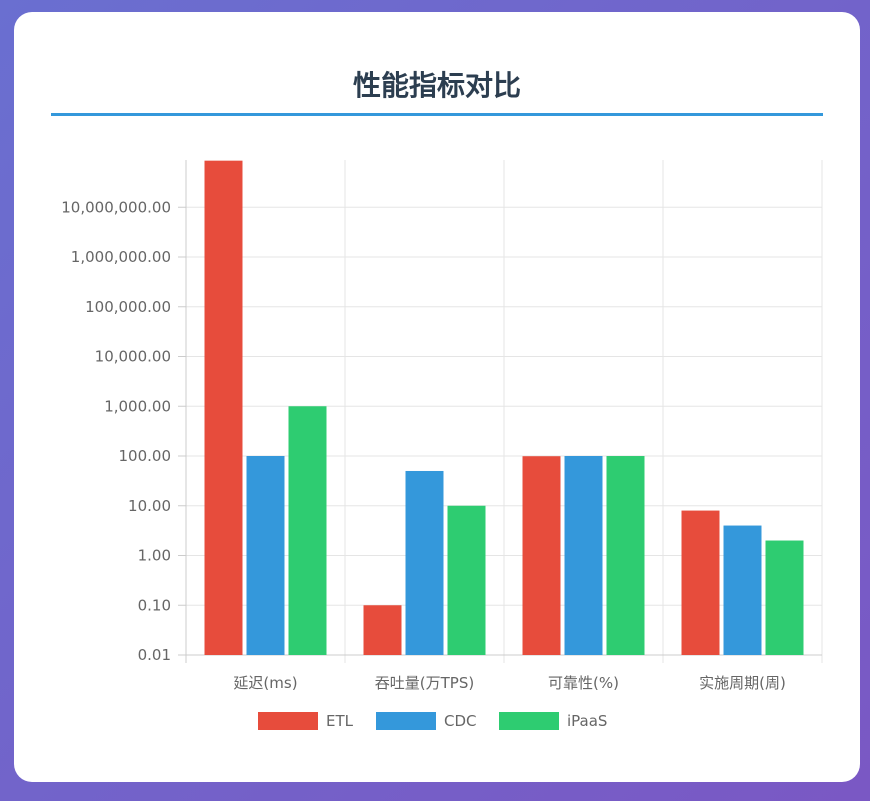 Image resolution: width=870 pixels, height=801 pixels. I want to click on y-tick-label: 10,000,000.00, so click(116, 207).